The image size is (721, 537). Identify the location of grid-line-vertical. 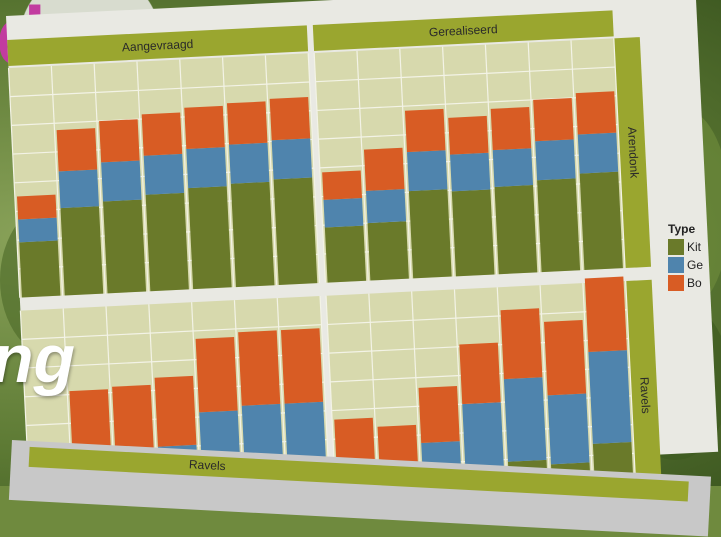
(14, 182).